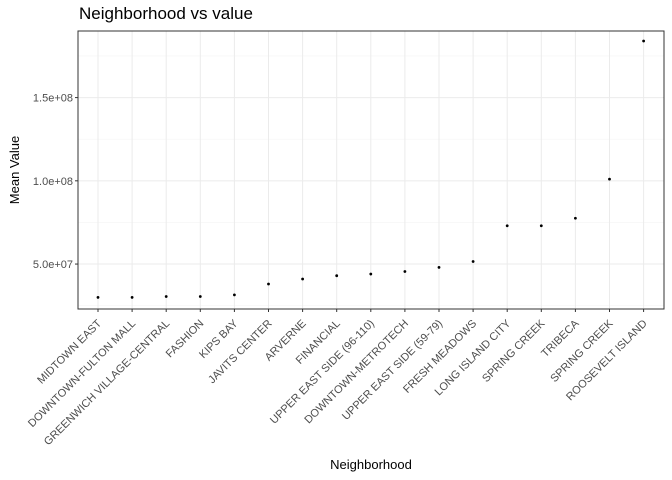  Describe the element at coordinates (53, 265) in the screenshot. I see `y-tick-label: 5.0e+07` at that location.